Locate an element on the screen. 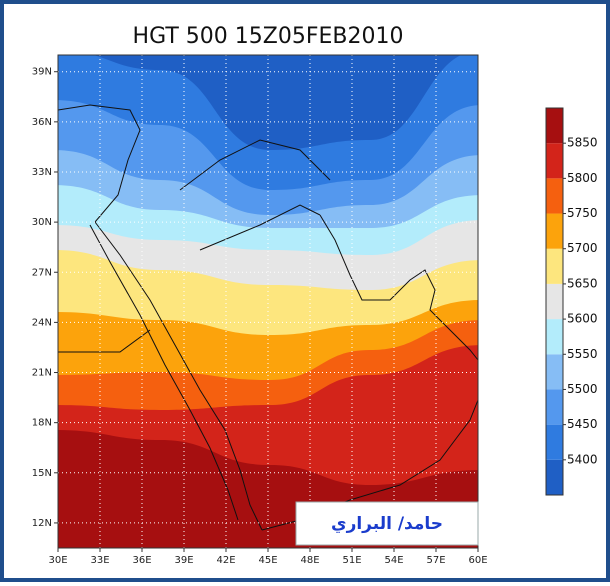 Image resolution: width=610 pixels, height=586 pixels. y-tick-label: 36N is located at coordinates (42, 122).